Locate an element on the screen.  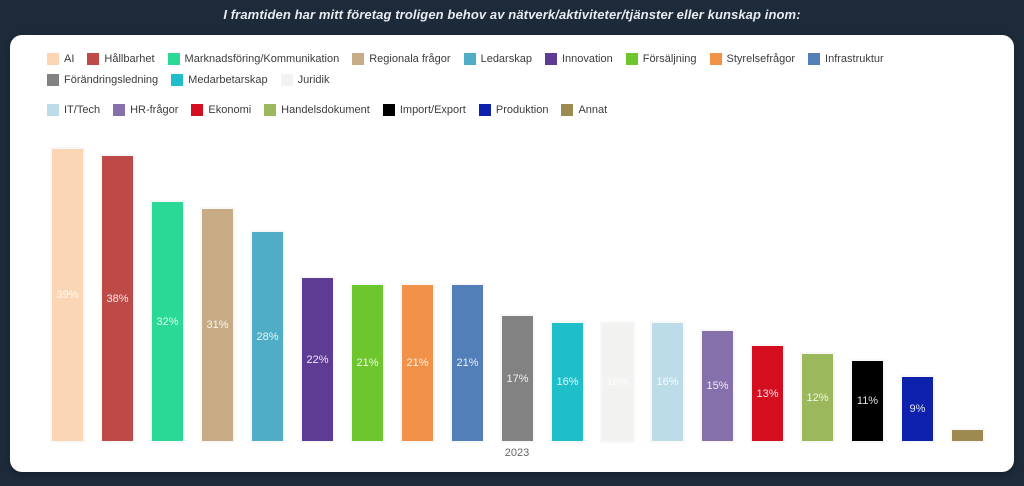
legend-item-h-llbarhet: Hållbarhet is located at coordinates (121, 59).